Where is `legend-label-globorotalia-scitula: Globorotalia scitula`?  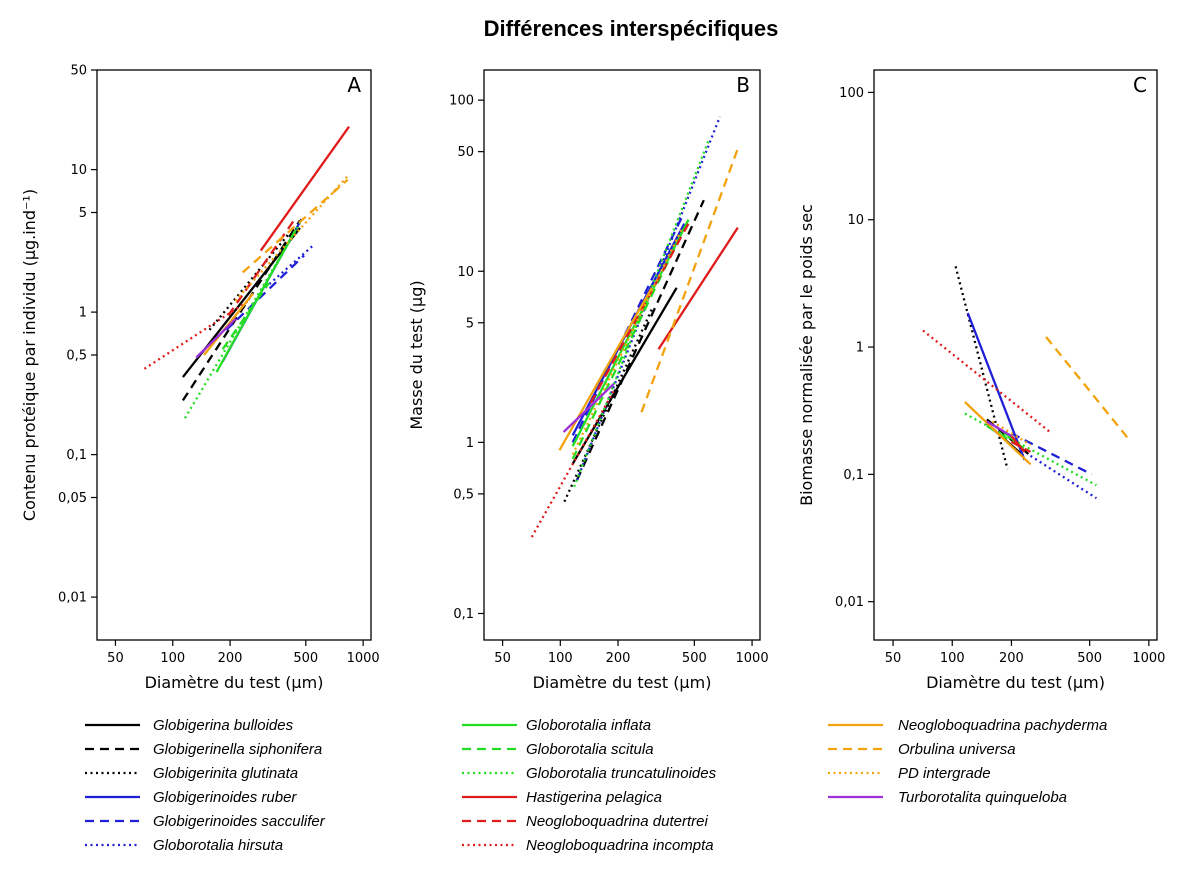
legend-label-globorotalia-scitula: Globorotalia scitula is located at coordinates (590, 749).